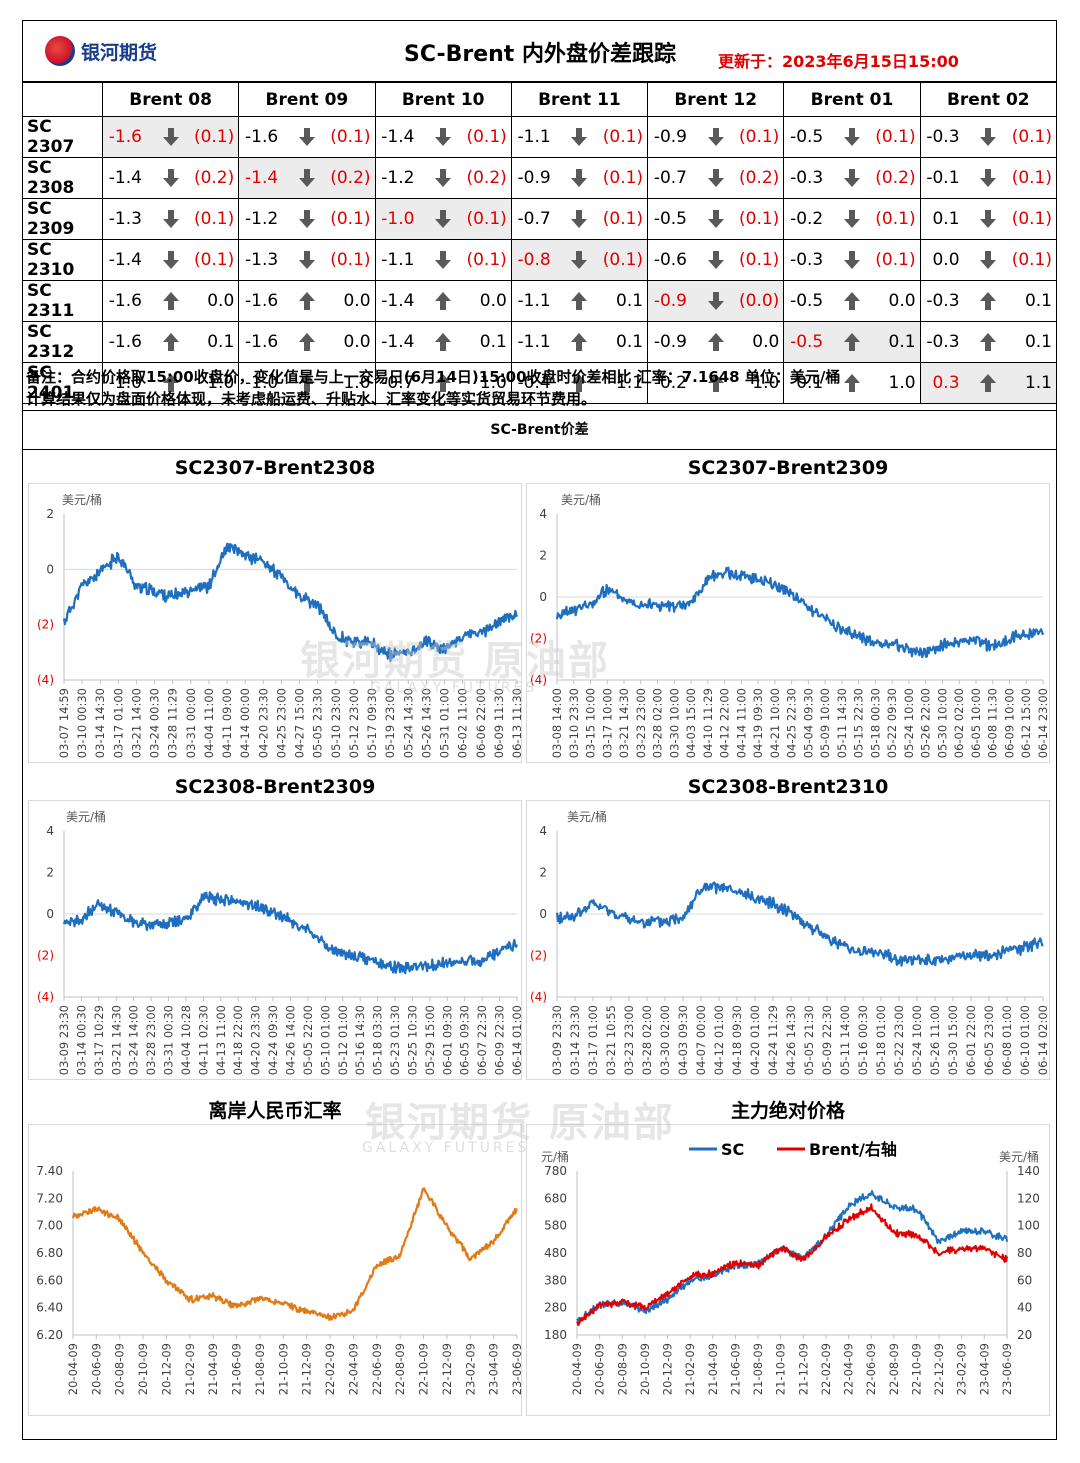 The height and width of the screenshot is (1463, 1080). What do you see at coordinates (555, 1171) in the screenshot?
I see `y-tick-label: 780` at bounding box center [555, 1171].